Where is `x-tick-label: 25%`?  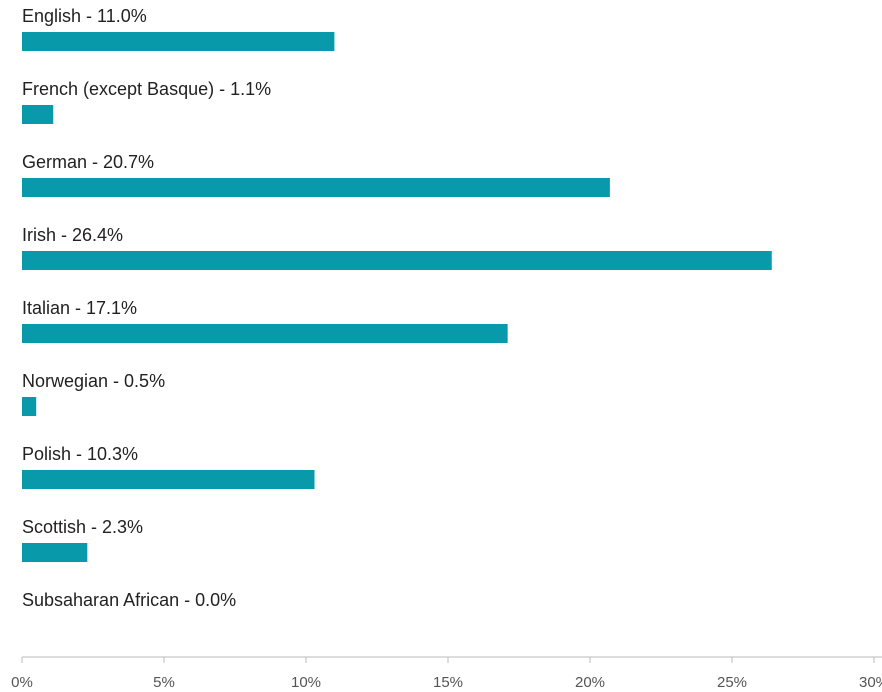 x-tick-label: 25% is located at coordinates (732, 682).